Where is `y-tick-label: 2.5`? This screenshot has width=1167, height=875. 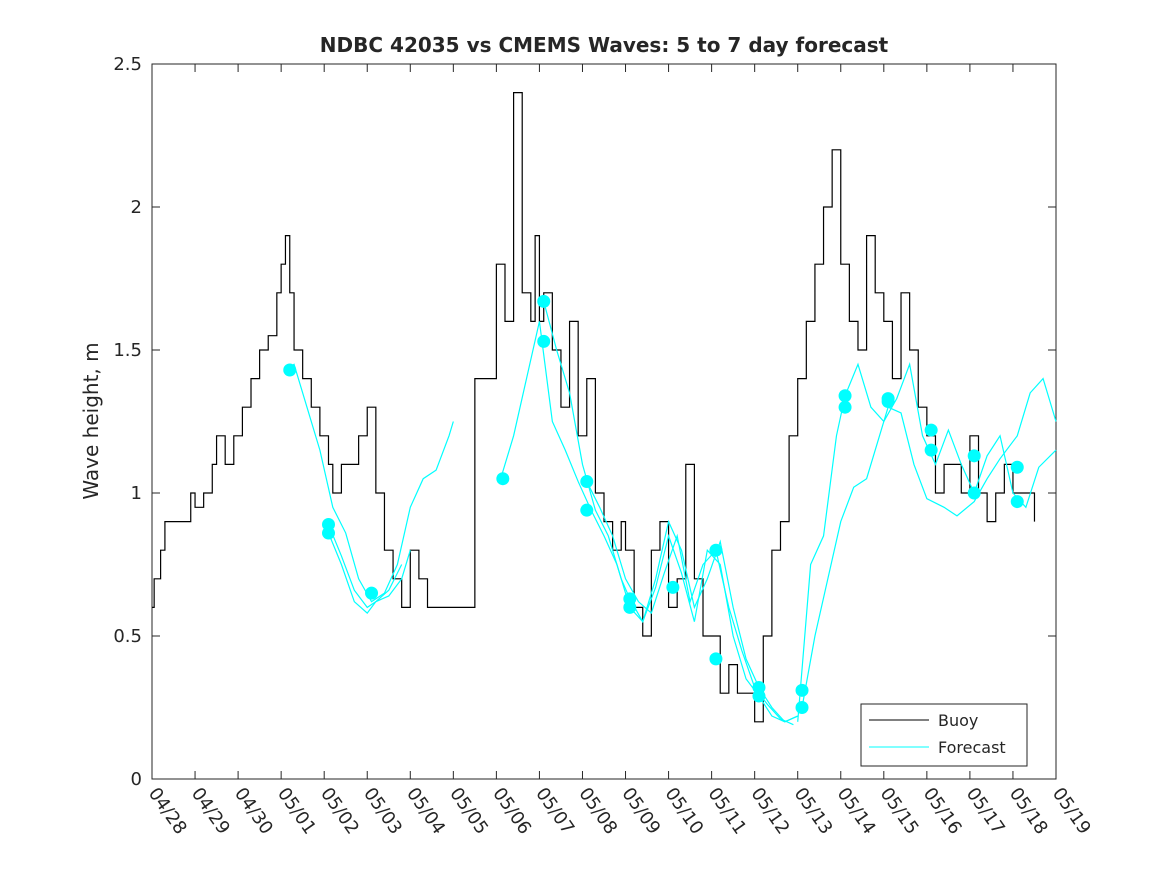
y-tick-label: 2.5 is located at coordinates (127, 64).